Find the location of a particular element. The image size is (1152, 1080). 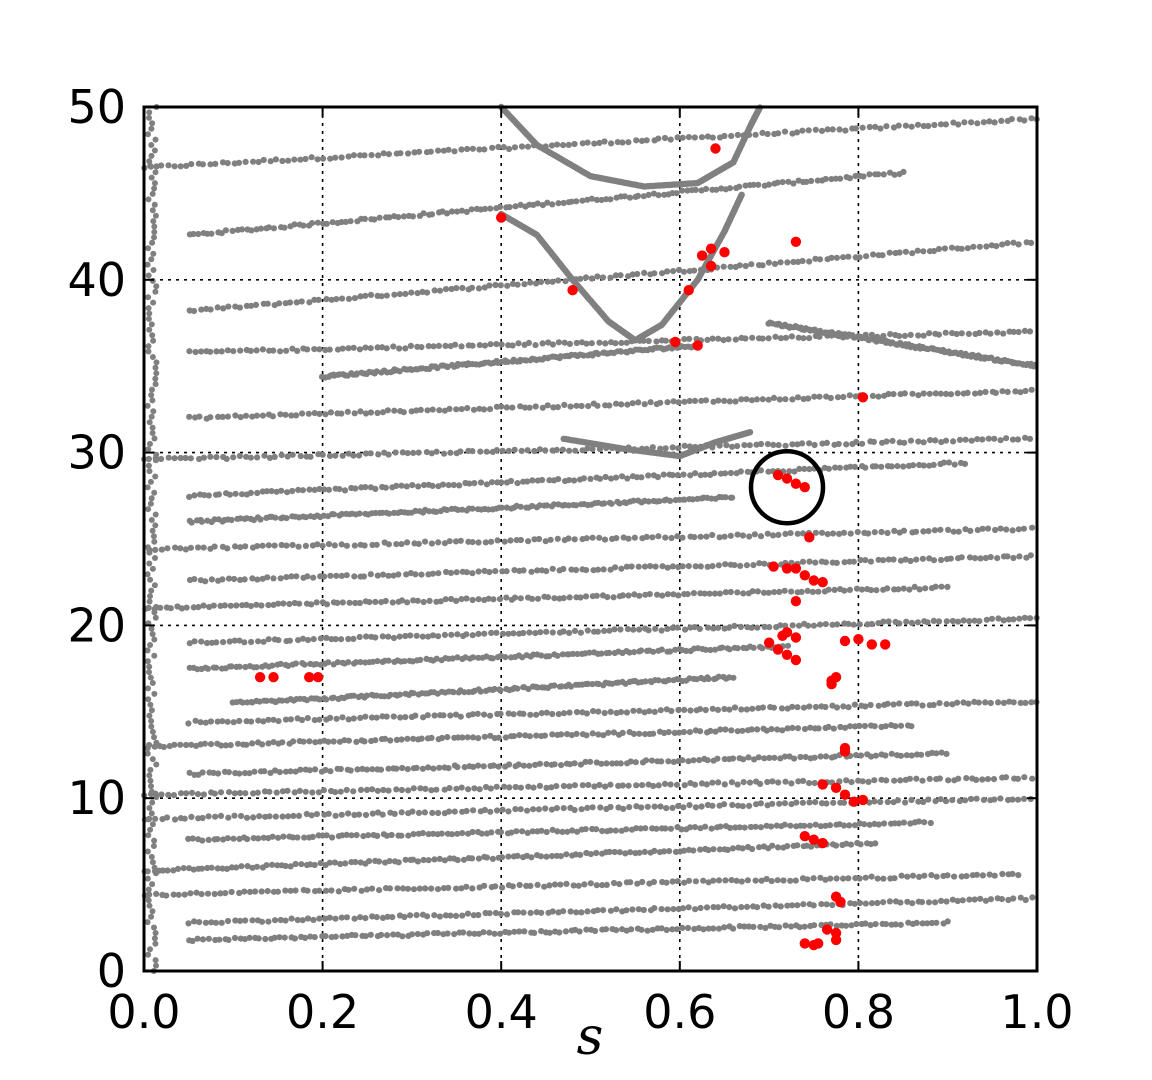

highlight-point is located at coordinates (831, 684).